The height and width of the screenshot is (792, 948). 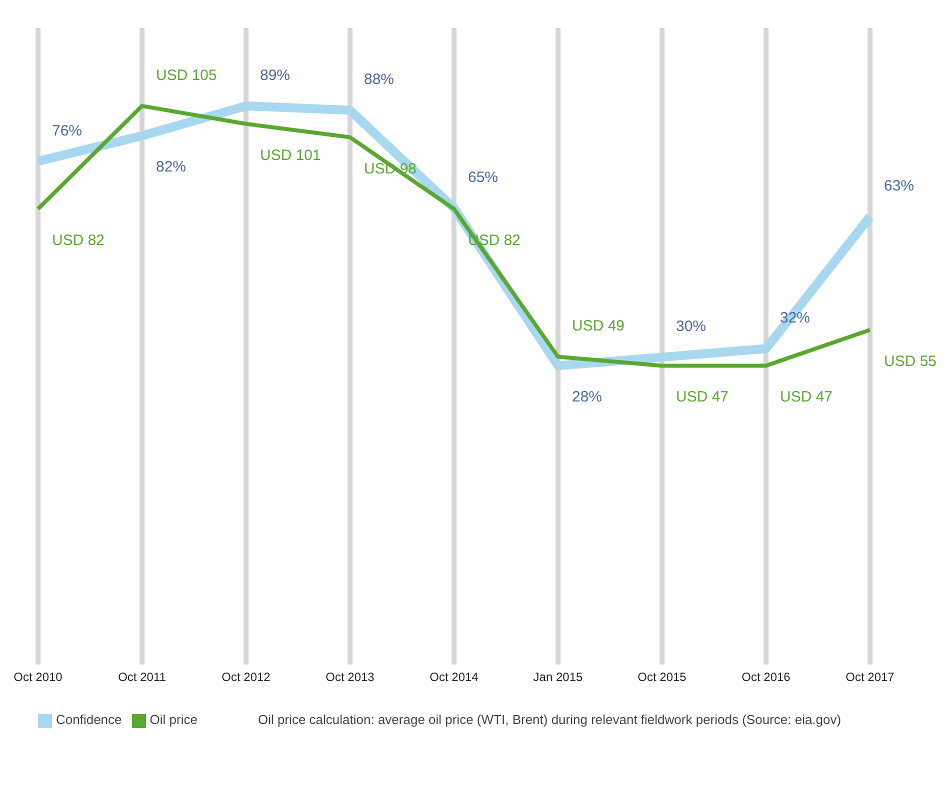 I want to click on x-tick-label: Oct 2013, so click(x=350, y=677).